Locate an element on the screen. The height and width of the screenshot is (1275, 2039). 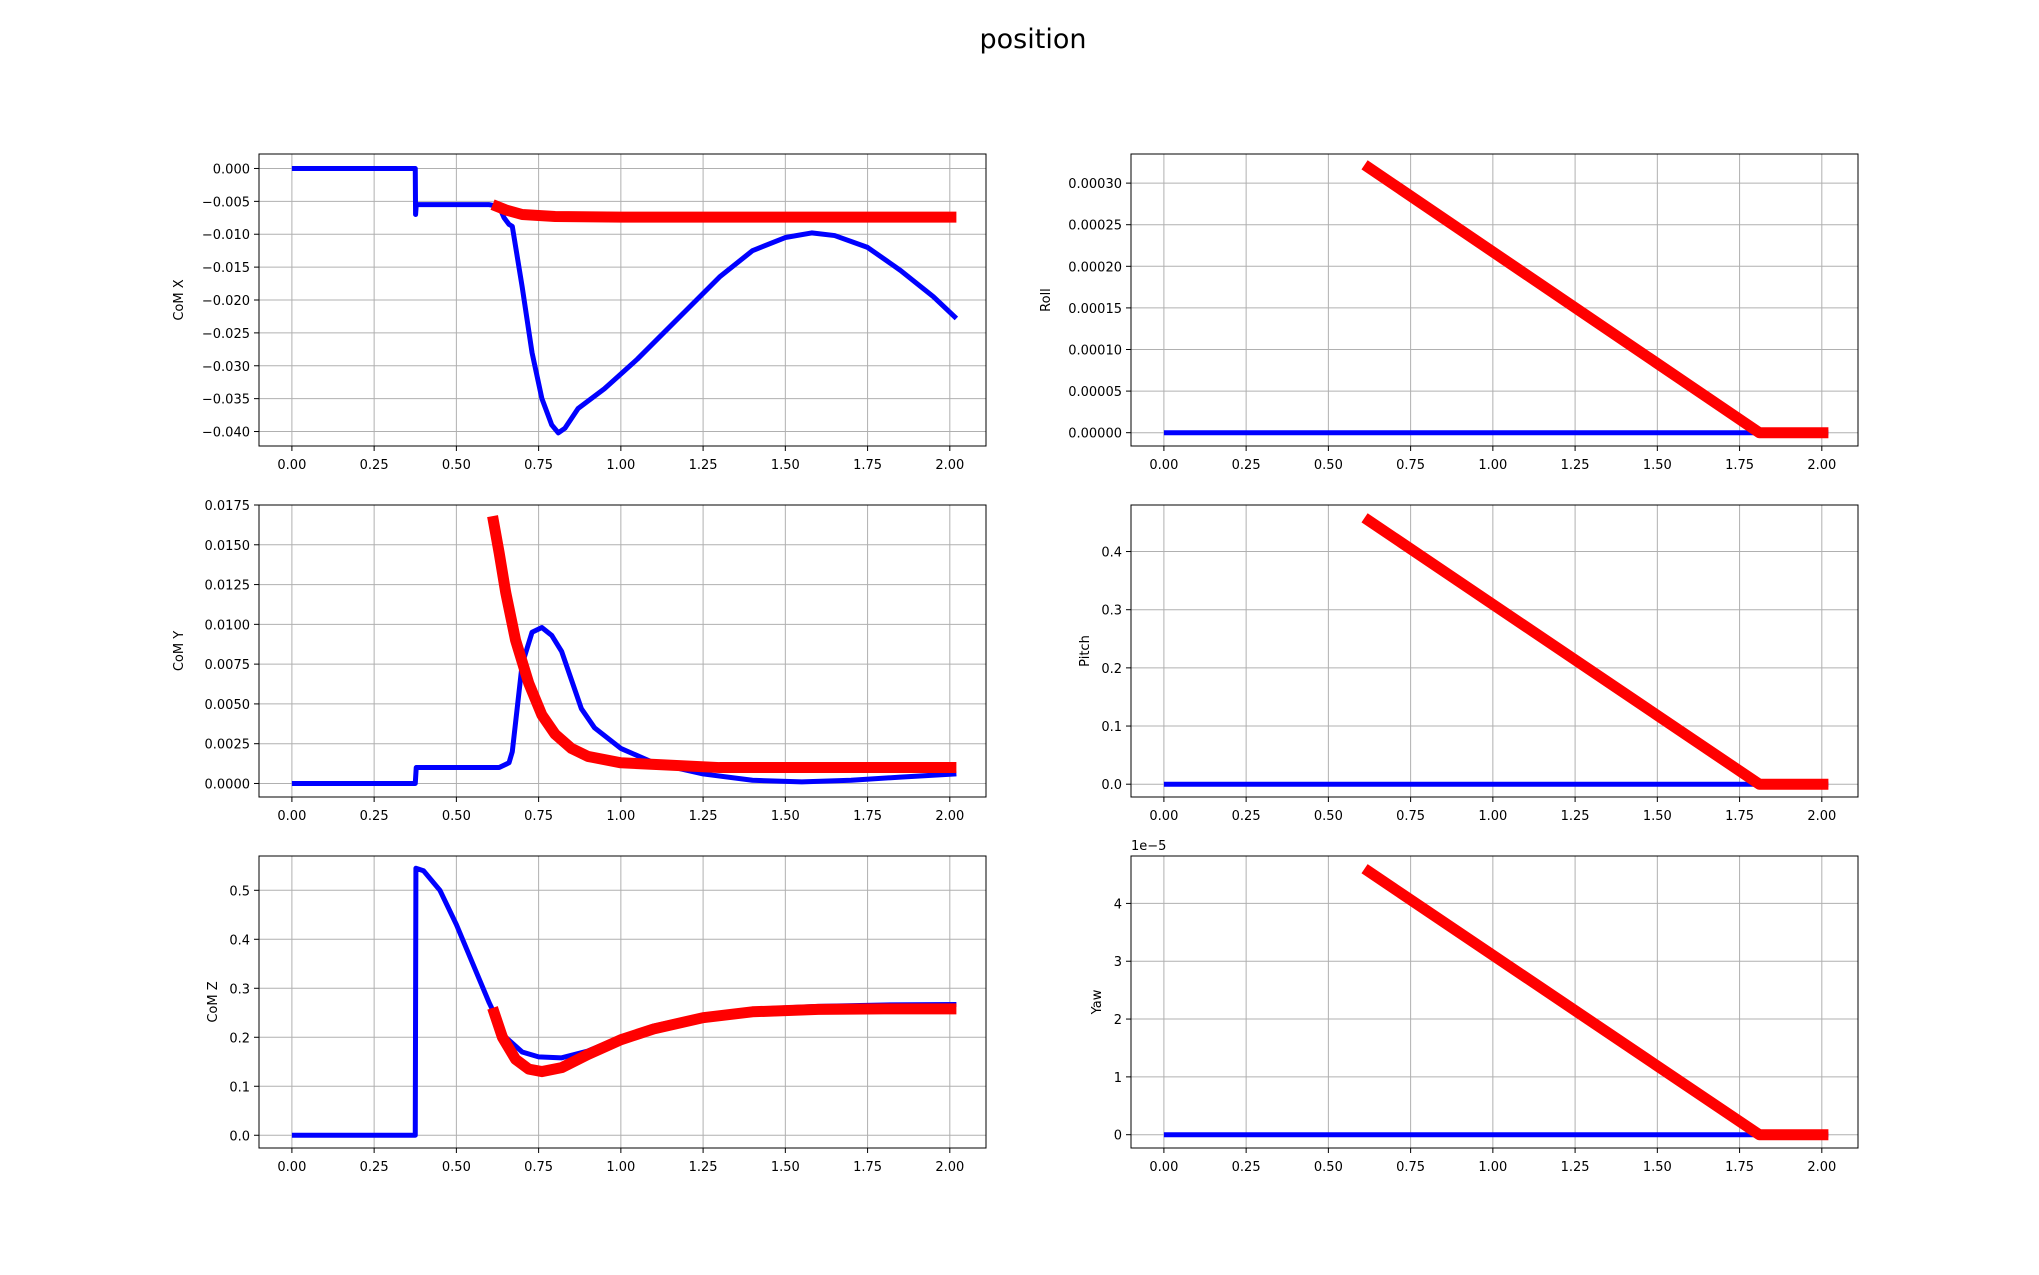
y-tick-label: 0.0075 is located at coordinates (228, 665).